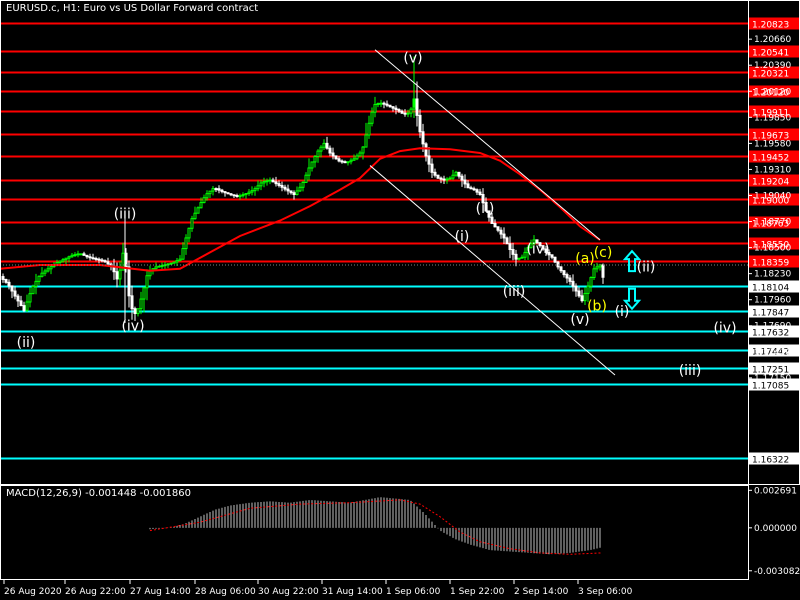  What do you see at coordinates (772, 379) in the screenshot?
I see `y-tick-label: 1.17150` at bounding box center [772, 379].